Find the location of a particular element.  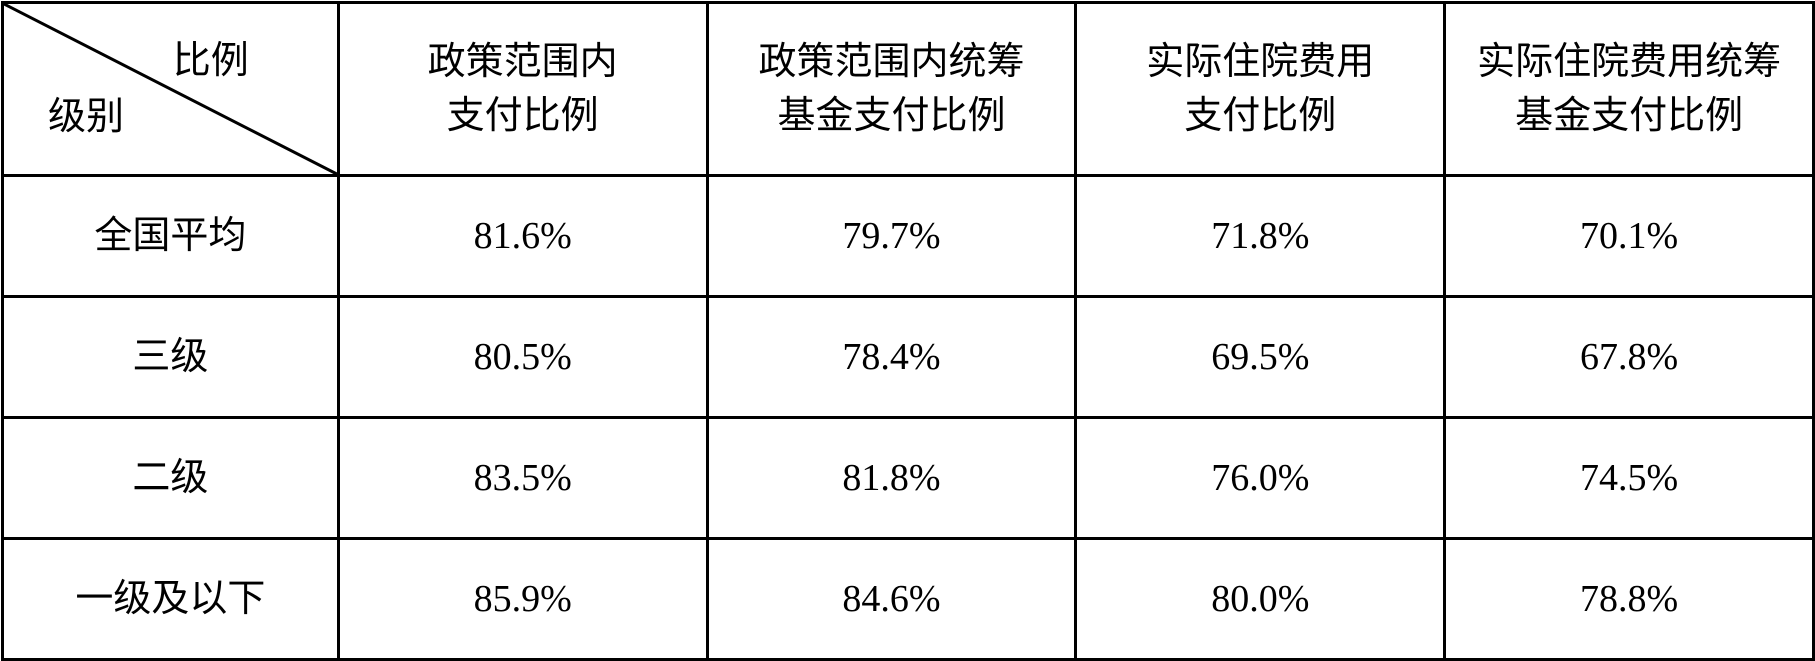

table-cell: 78.4% is located at coordinates (891, 357).